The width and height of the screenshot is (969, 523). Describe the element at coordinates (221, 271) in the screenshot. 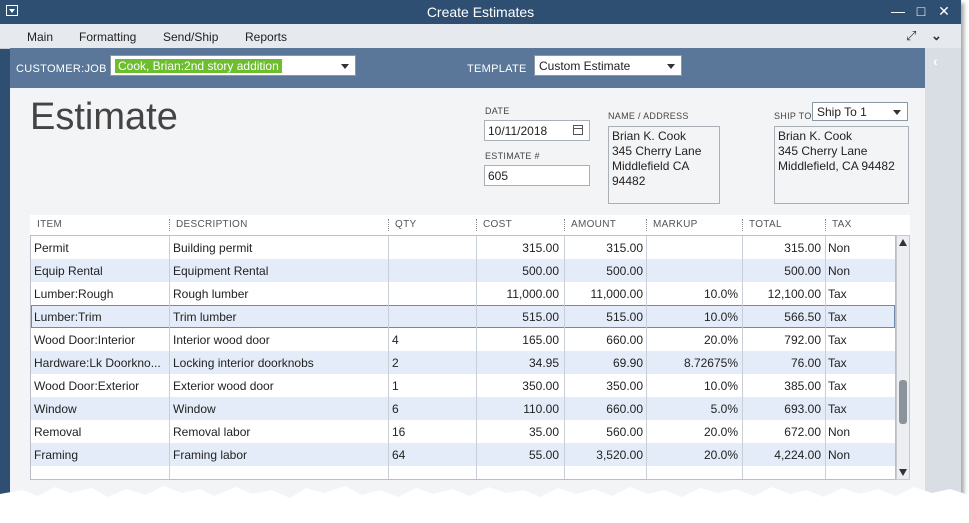

I see `cell-description: Equipment Rental` at that location.